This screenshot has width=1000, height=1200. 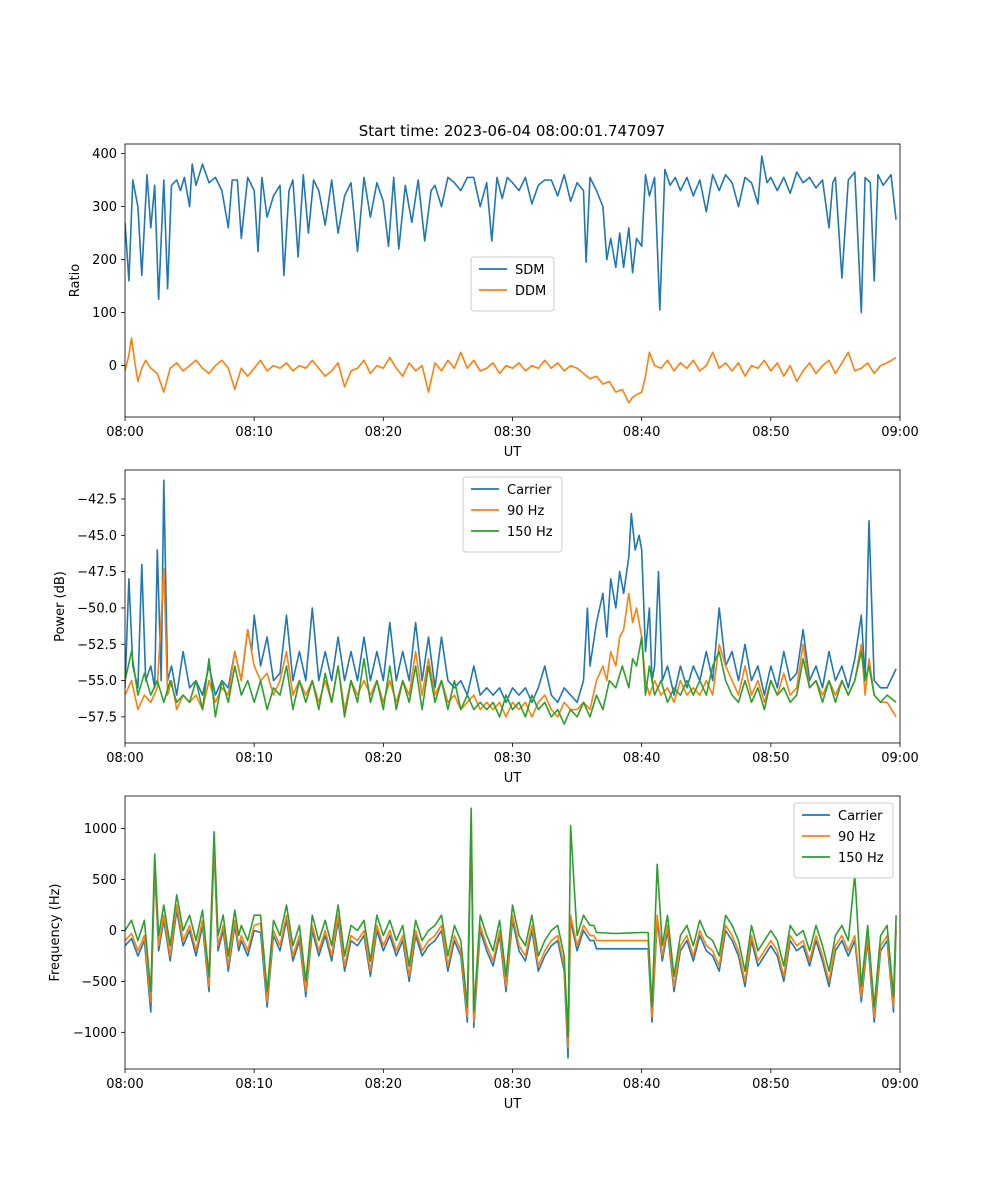 I want to click on y-tick-label: −47.5, so click(x=97, y=572).